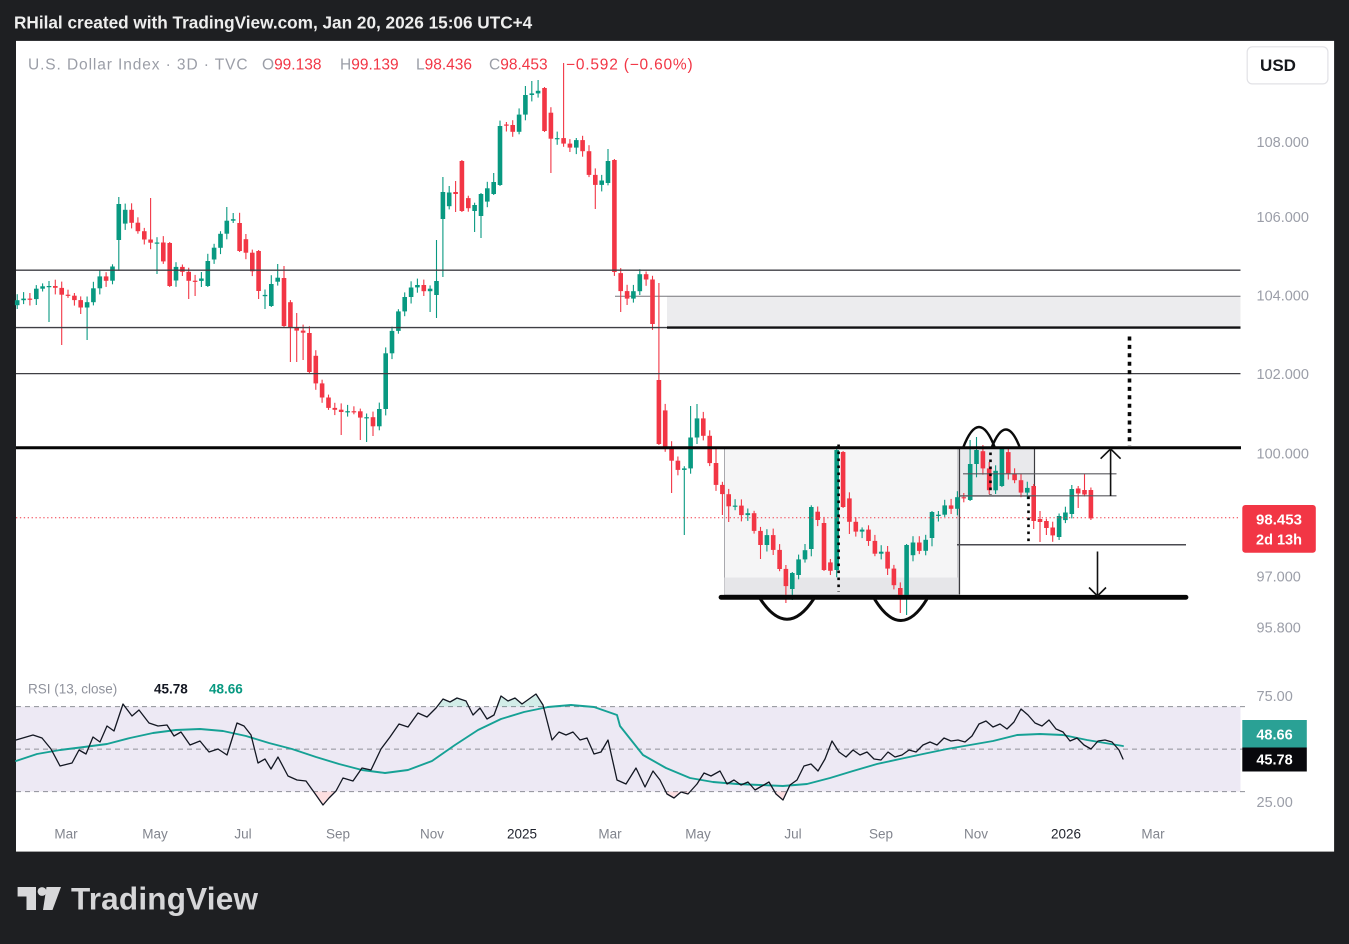 This screenshot has width=1349, height=944. I want to click on svg-text: 102.000, so click(1283, 375).